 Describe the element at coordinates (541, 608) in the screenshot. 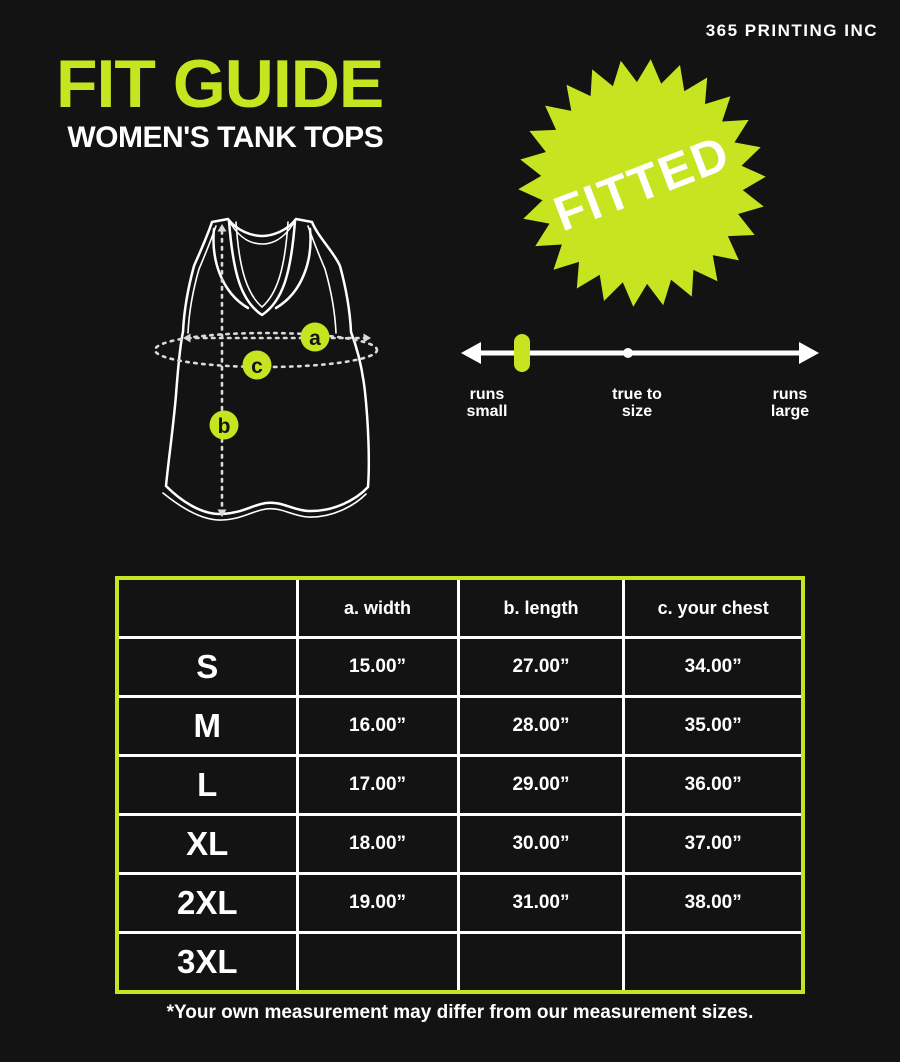

I see `col-header-length: b. length` at that location.